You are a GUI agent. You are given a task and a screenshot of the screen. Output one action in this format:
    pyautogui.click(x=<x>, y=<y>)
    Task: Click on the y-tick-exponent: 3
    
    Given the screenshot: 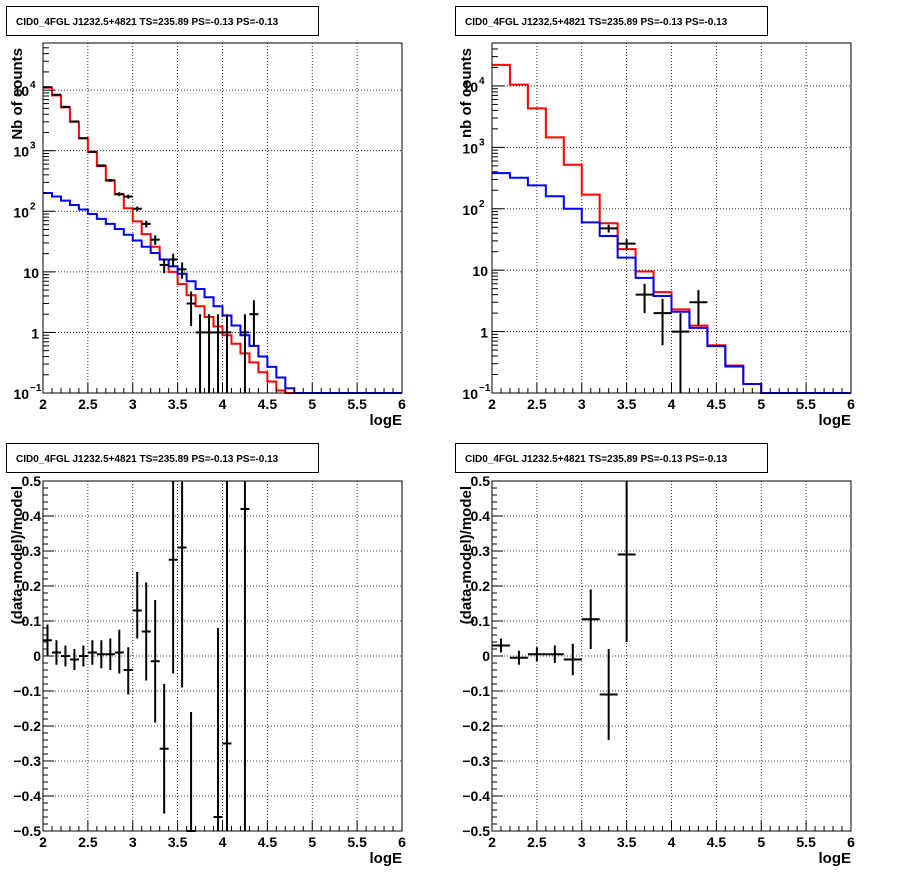 What is the action you would take?
    pyautogui.click(x=33, y=146)
    